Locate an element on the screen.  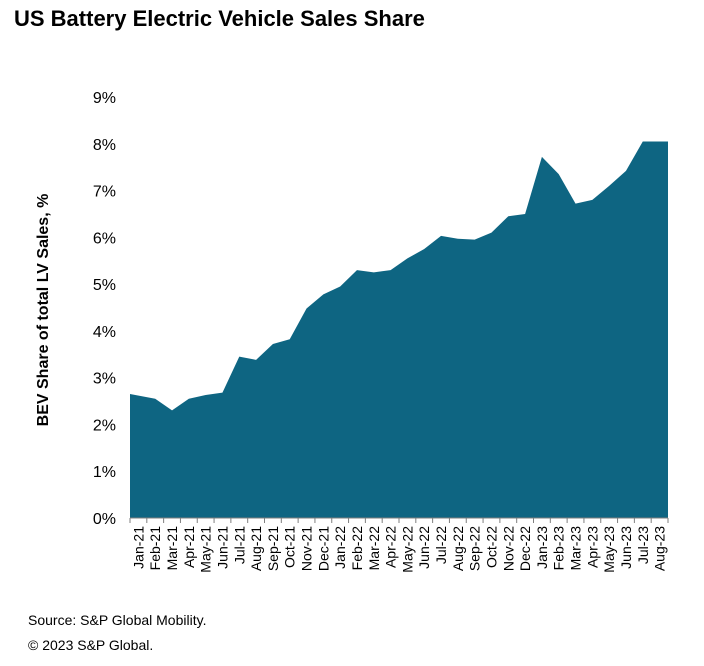
y-tick-label: 0% is located at coordinates (104, 519).